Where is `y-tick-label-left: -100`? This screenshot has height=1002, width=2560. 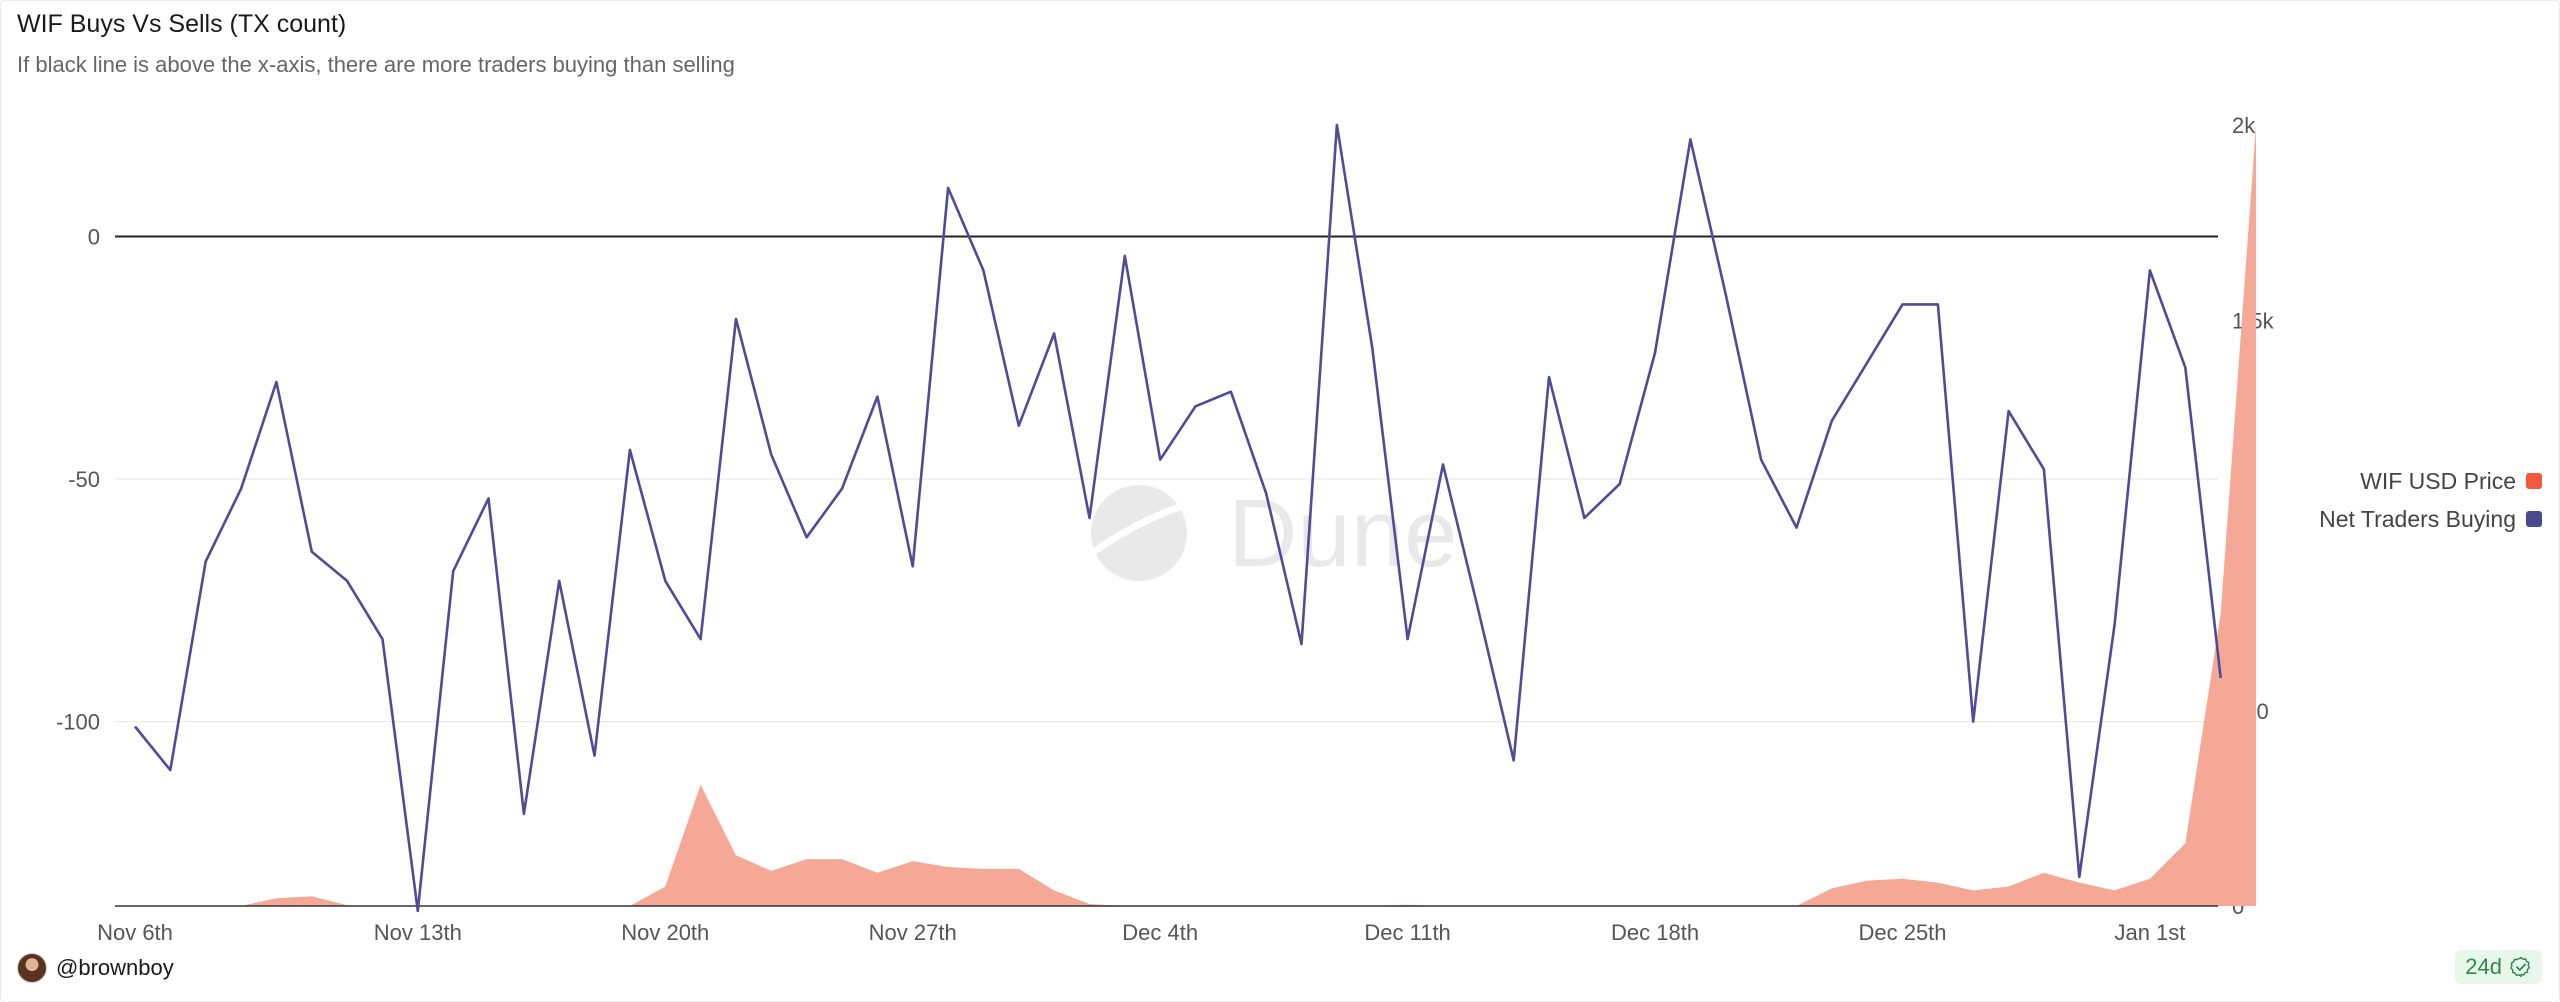 y-tick-label-left: -100 is located at coordinates (78, 722).